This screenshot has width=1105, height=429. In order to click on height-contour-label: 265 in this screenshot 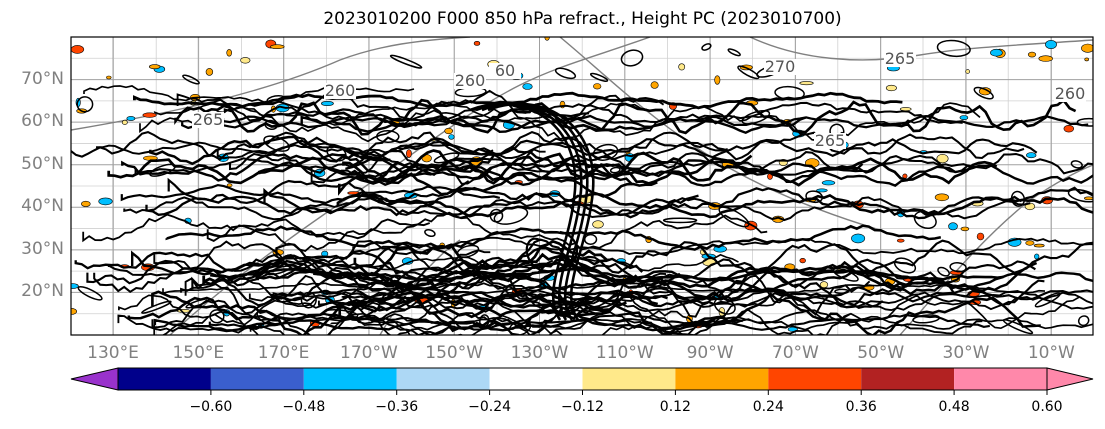, I will do `click(900, 58)`.